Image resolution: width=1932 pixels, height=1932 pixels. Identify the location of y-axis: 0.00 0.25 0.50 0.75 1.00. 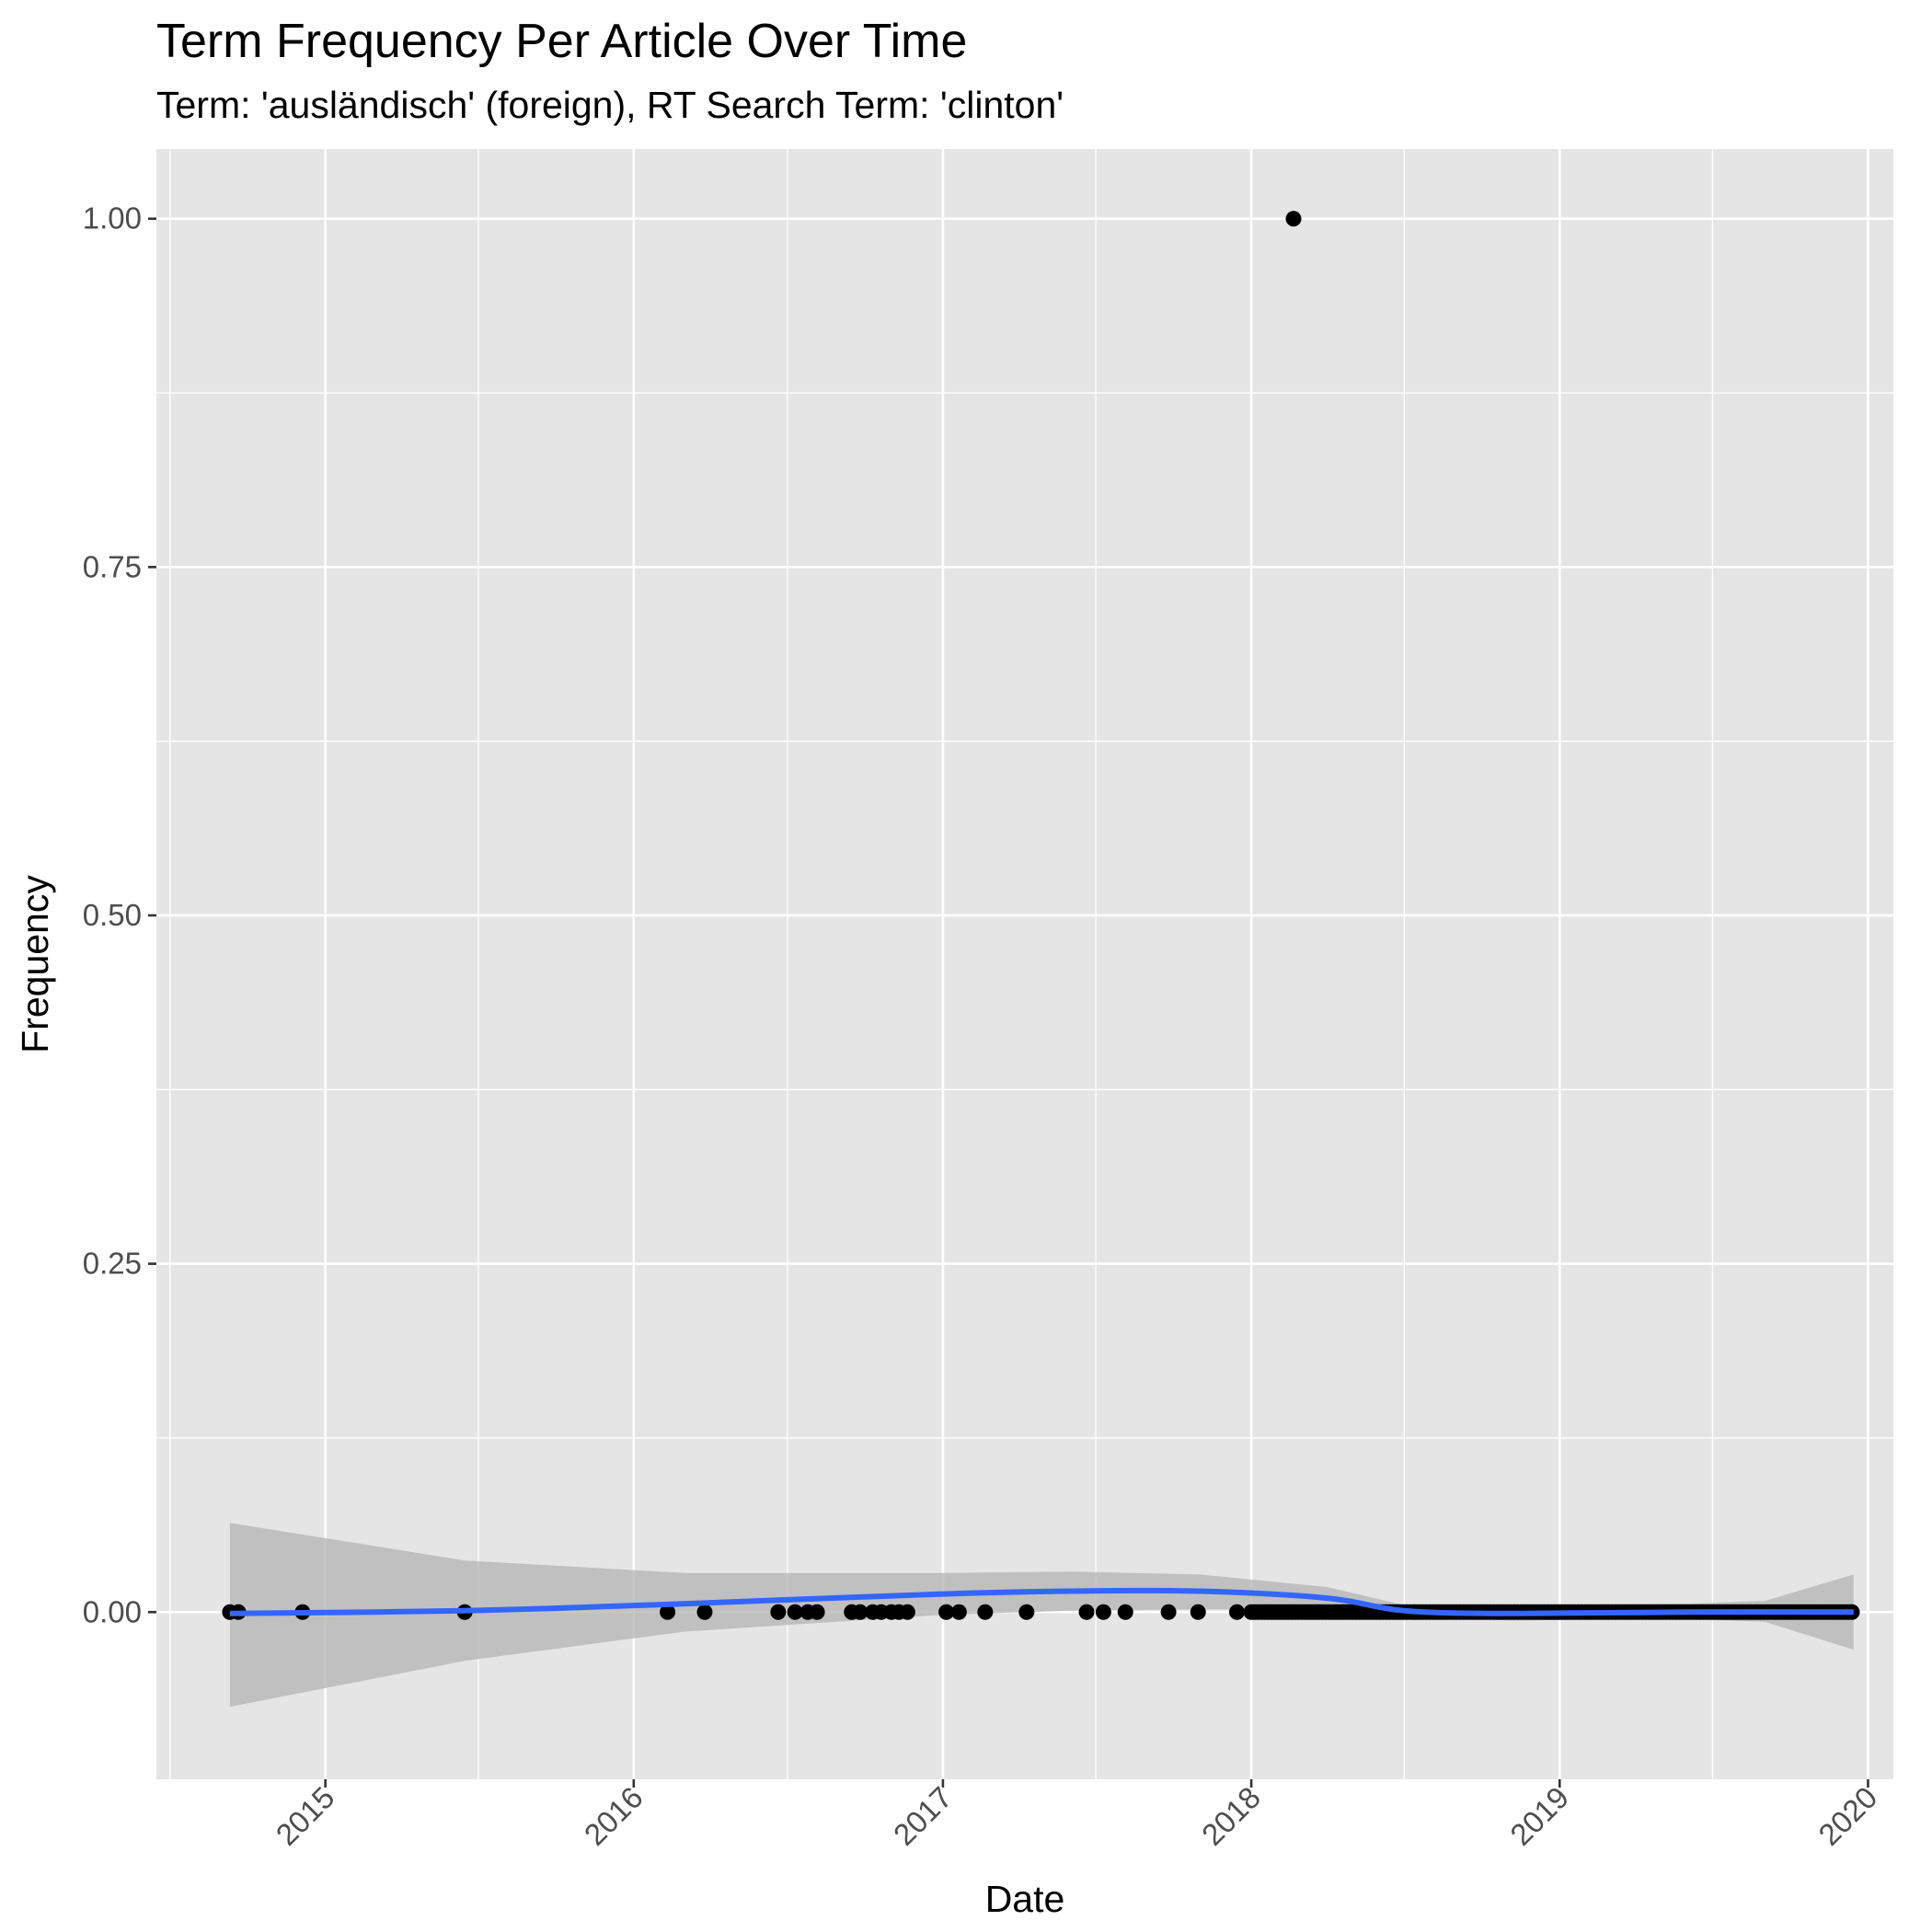
(120, 914).